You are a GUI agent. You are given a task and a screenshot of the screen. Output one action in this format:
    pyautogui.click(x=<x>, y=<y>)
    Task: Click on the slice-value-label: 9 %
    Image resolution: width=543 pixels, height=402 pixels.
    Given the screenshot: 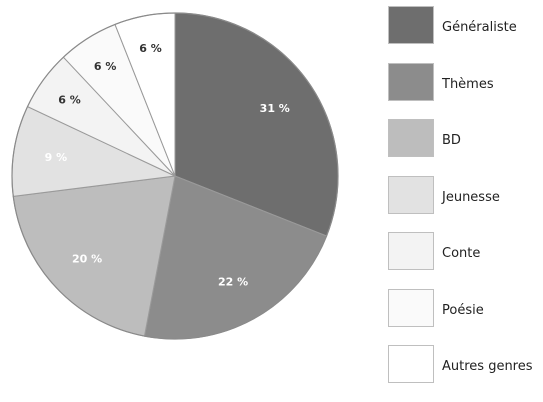 What is the action you would take?
    pyautogui.click(x=56, y=157)
    